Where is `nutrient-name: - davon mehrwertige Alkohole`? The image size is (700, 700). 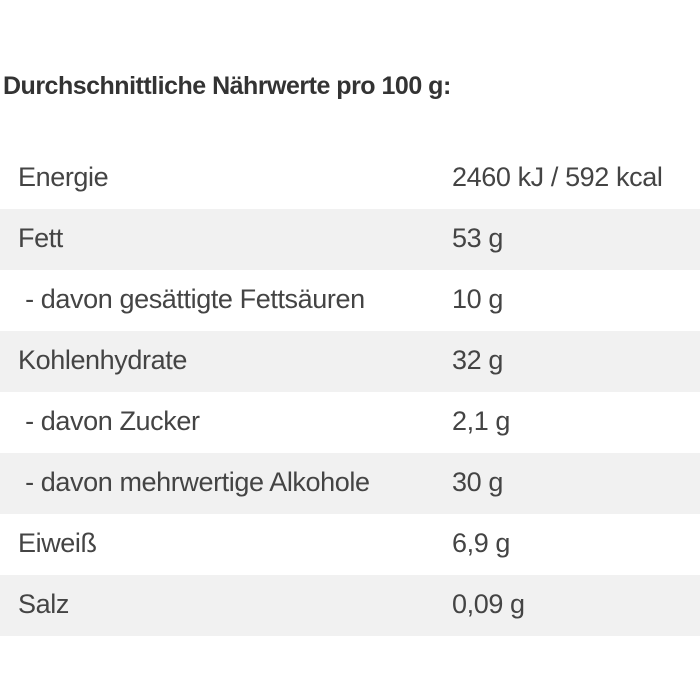 nutrient-name: - davon mehrwertige Alkohole is located at coordinates (194, 482).